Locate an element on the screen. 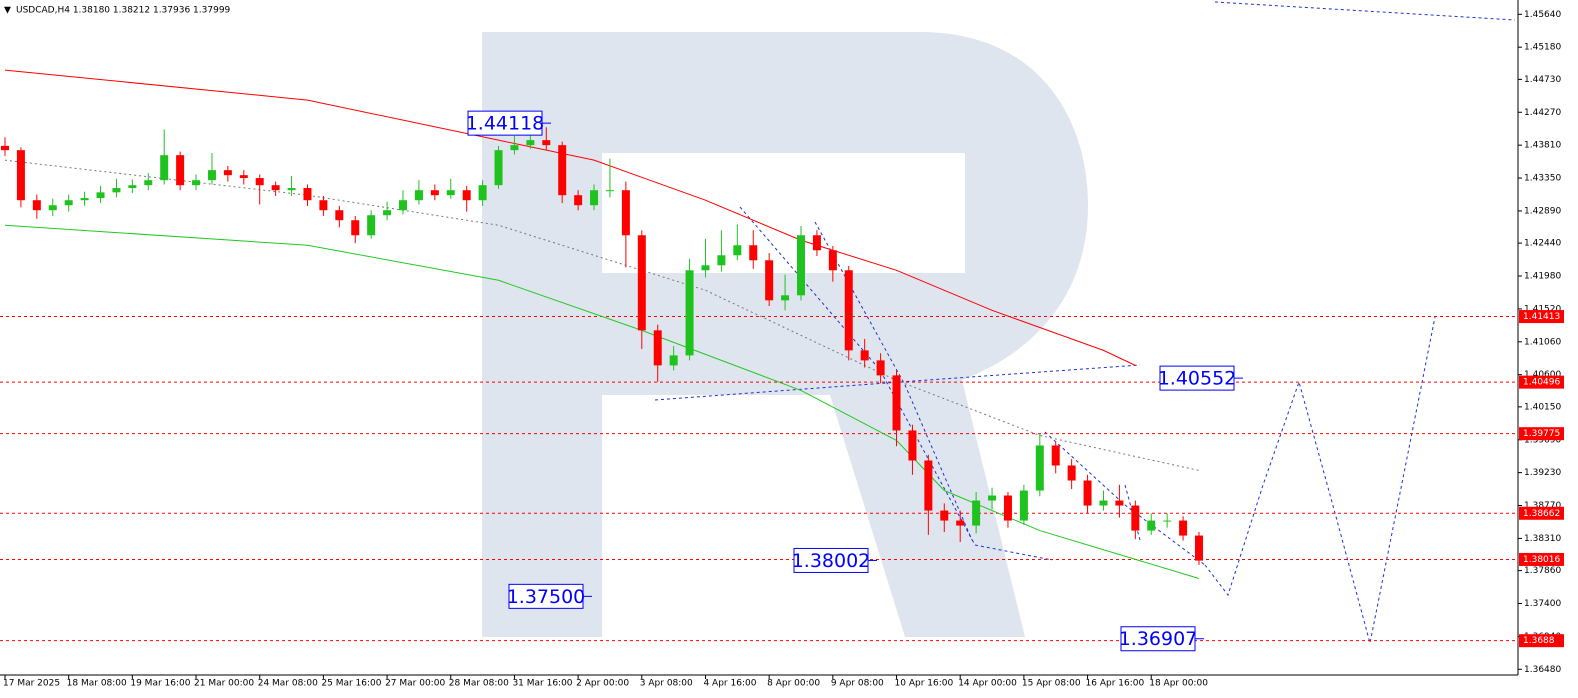 This screenshot has width=1578, height=698. x-tick-label: 17 Mar 2025 is located at coordinates (31, 684).